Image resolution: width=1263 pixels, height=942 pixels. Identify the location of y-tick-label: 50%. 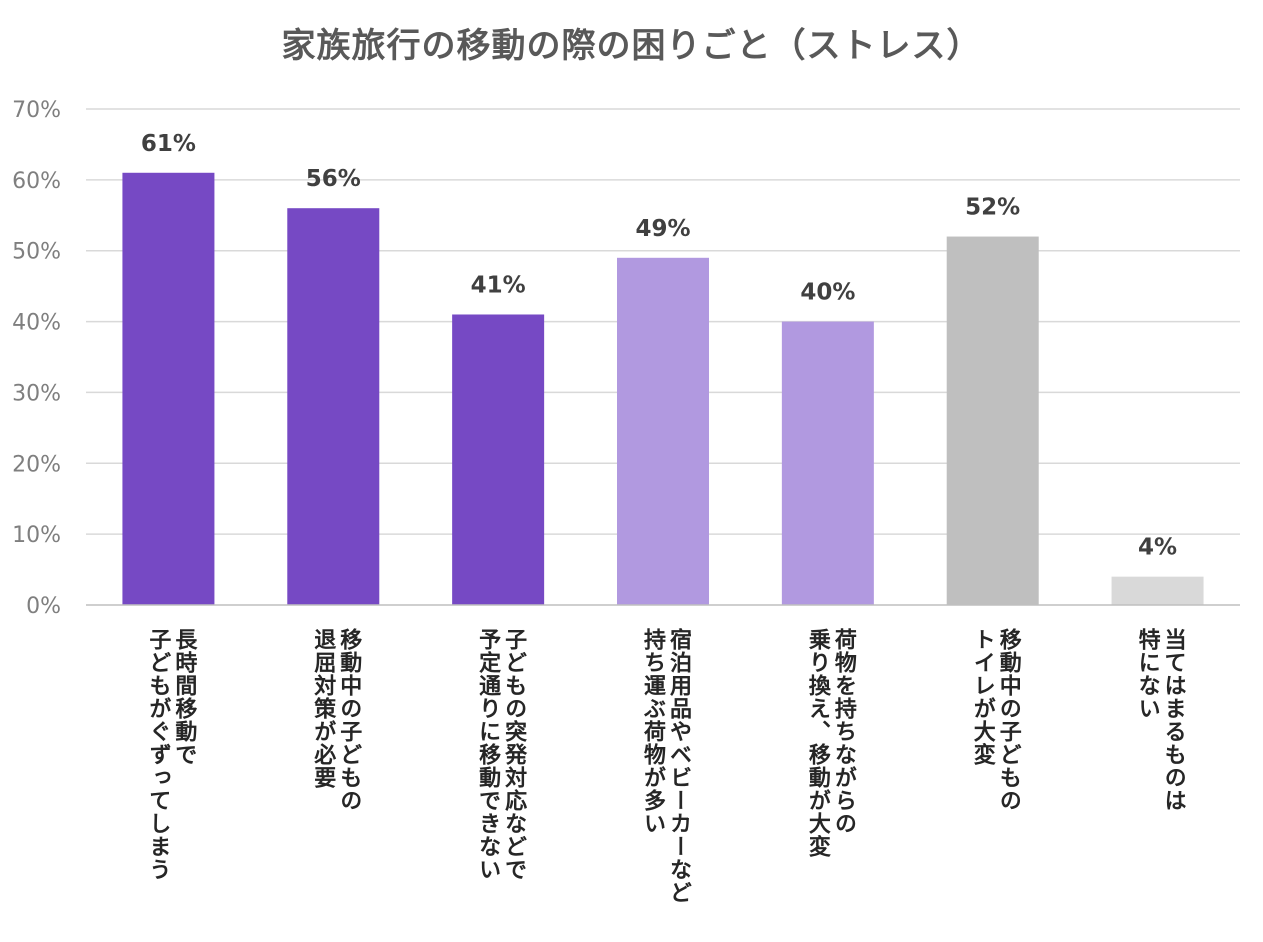
(36, 252).